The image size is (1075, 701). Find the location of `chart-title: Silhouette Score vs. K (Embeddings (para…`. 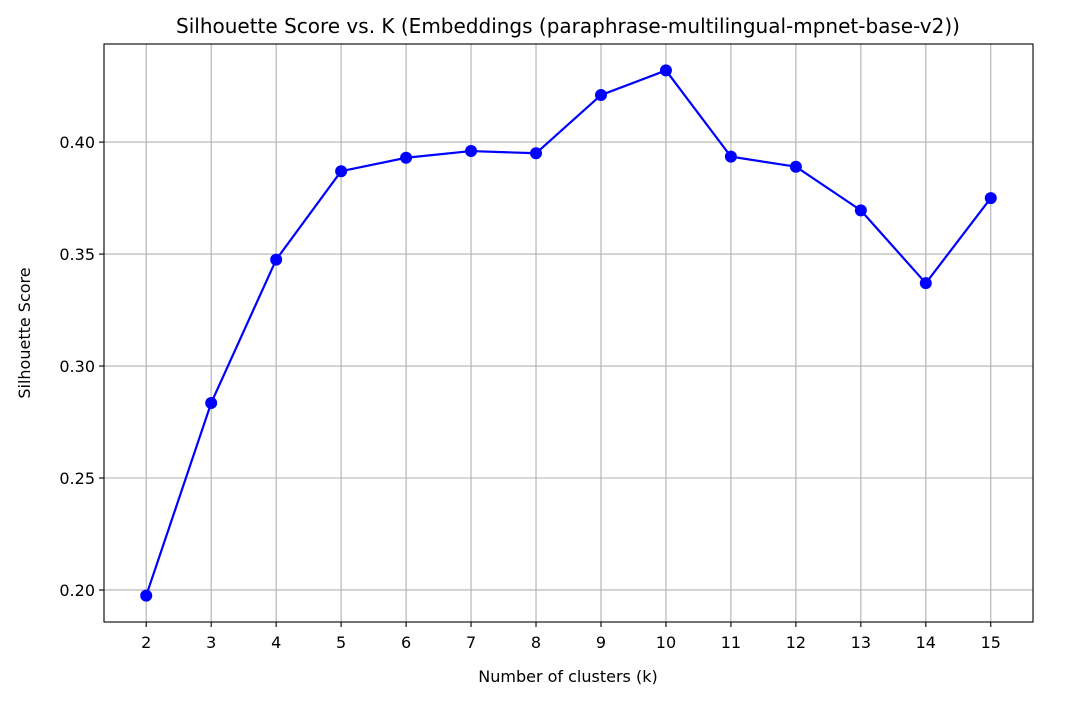

chart-title: Silhouette Score vs. K (Embeddings (para… is located at coordinates (568, 26).